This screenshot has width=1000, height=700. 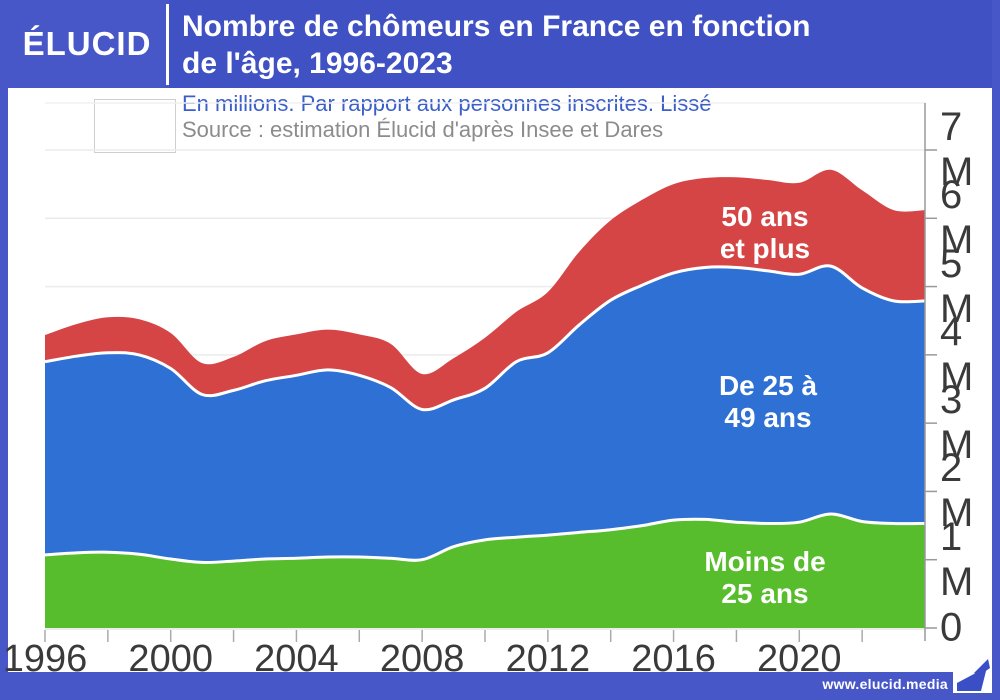 I want to click on y-axis-label: 3 M, so click(x=957, y=423).